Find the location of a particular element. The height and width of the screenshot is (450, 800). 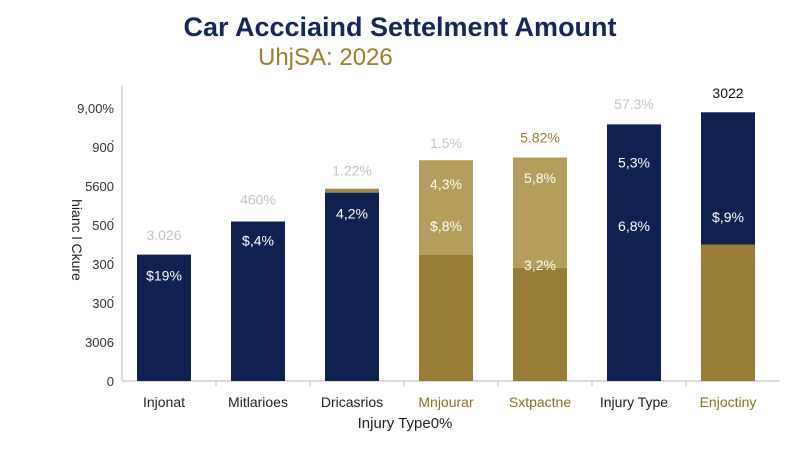

data-label: 57.3% is located at coordinates (634, 104).